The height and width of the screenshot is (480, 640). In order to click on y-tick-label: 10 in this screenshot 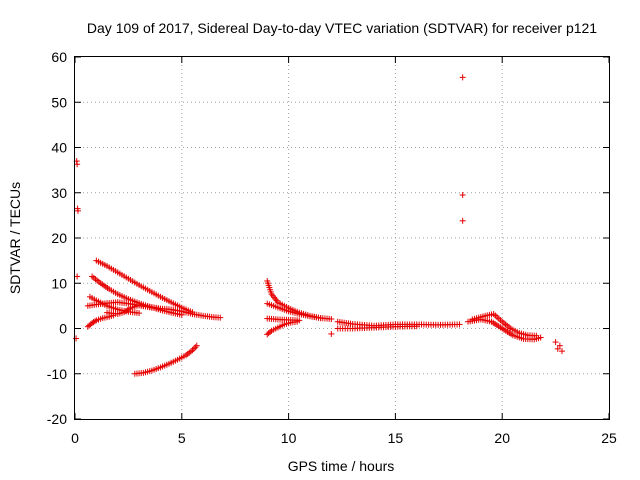, I will do `click(59, 283)`.